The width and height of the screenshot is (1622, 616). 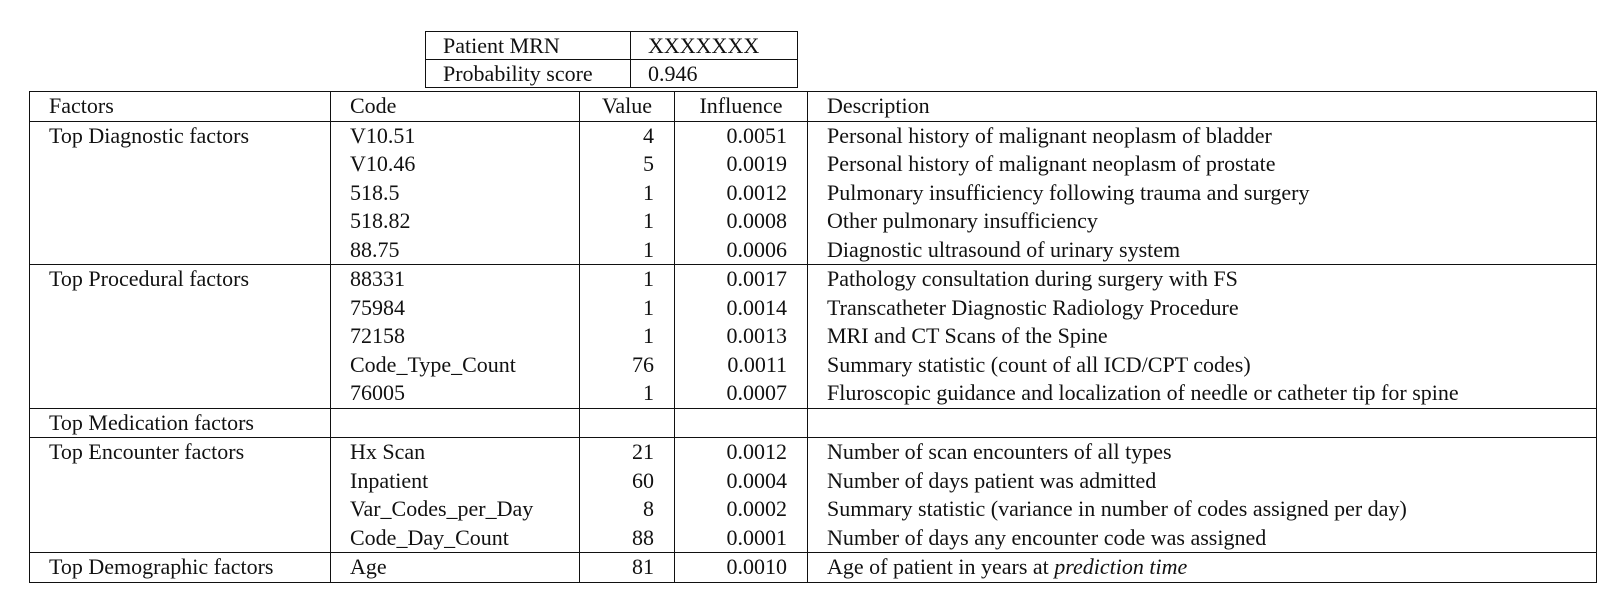 I want to click on value-cell: 88, so click(x=627, y=538).